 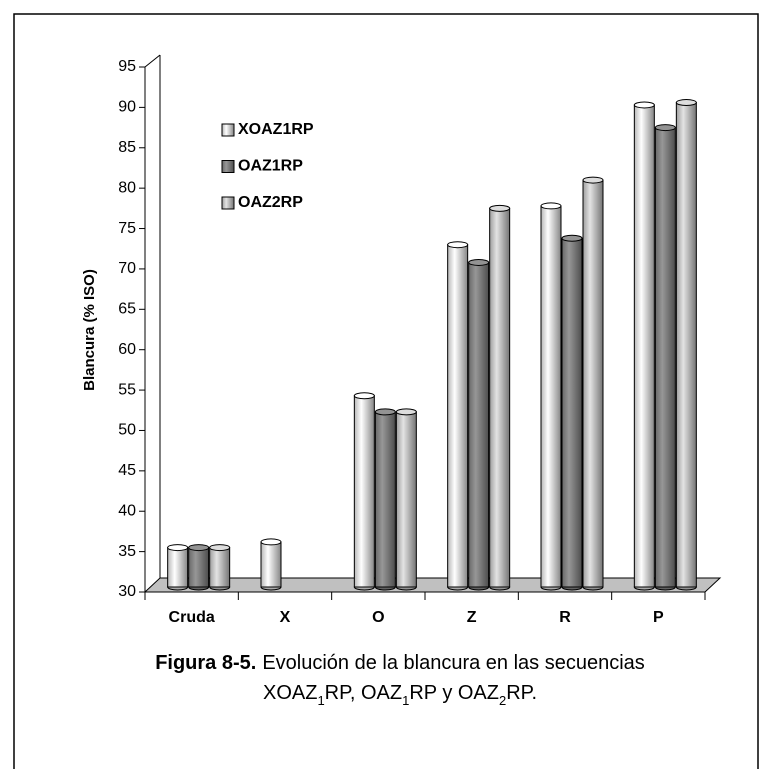 What do you see at coordinates (127, 510) in the screenshot?
I see `y-tick-label: 40` at bounding box center [127, 510].